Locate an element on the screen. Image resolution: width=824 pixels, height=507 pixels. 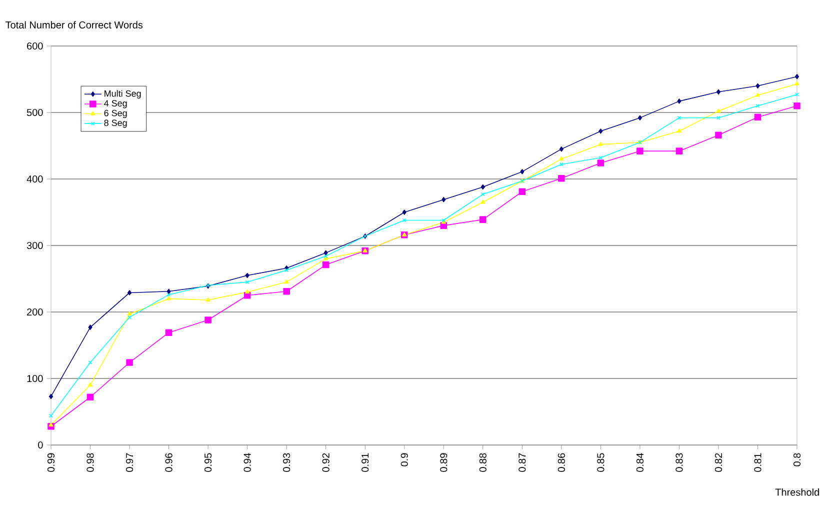
y-tick-label: 0 is located at coordinates (40, 445).